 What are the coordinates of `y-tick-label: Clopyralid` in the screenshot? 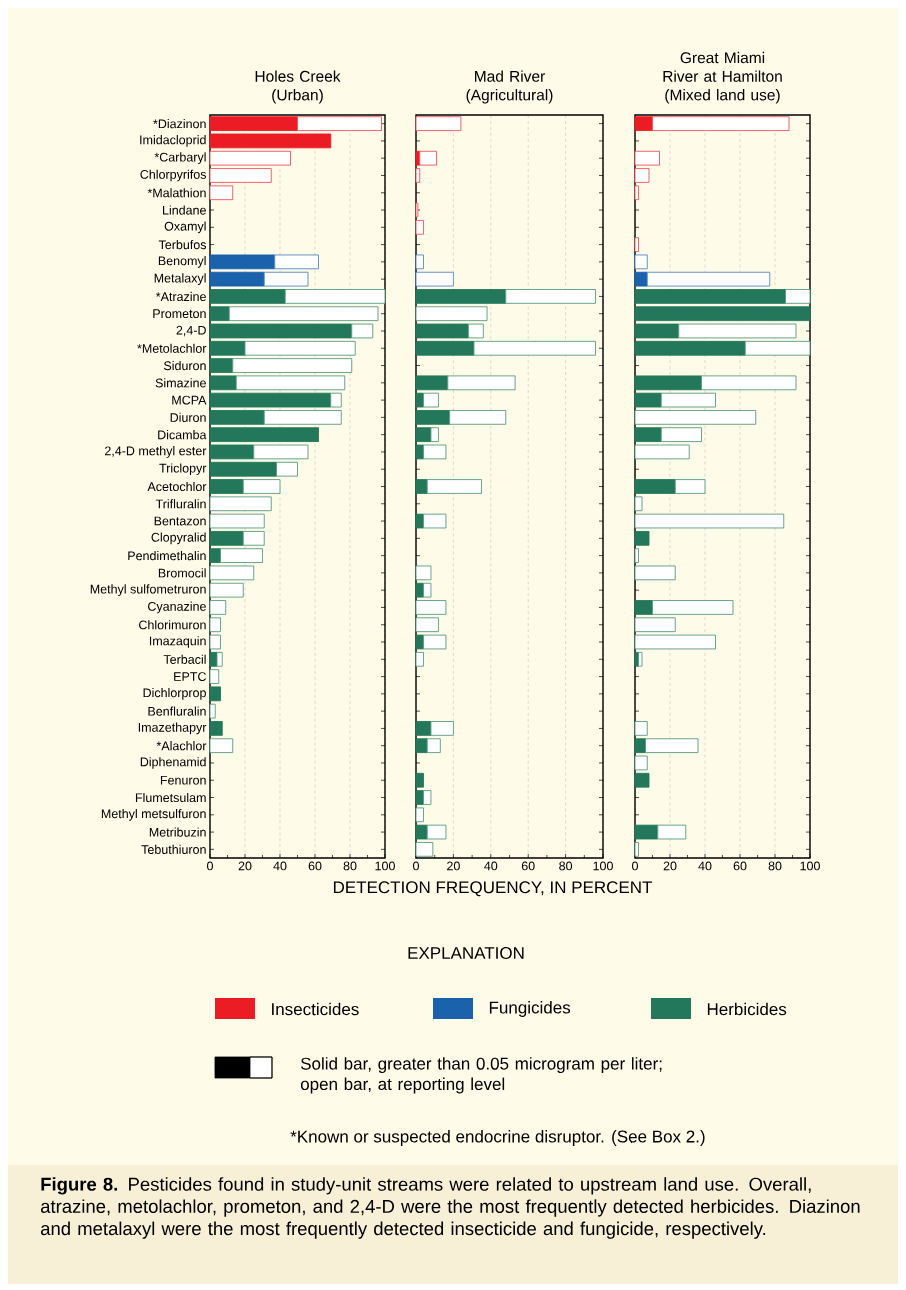 It's located at (178, 538).